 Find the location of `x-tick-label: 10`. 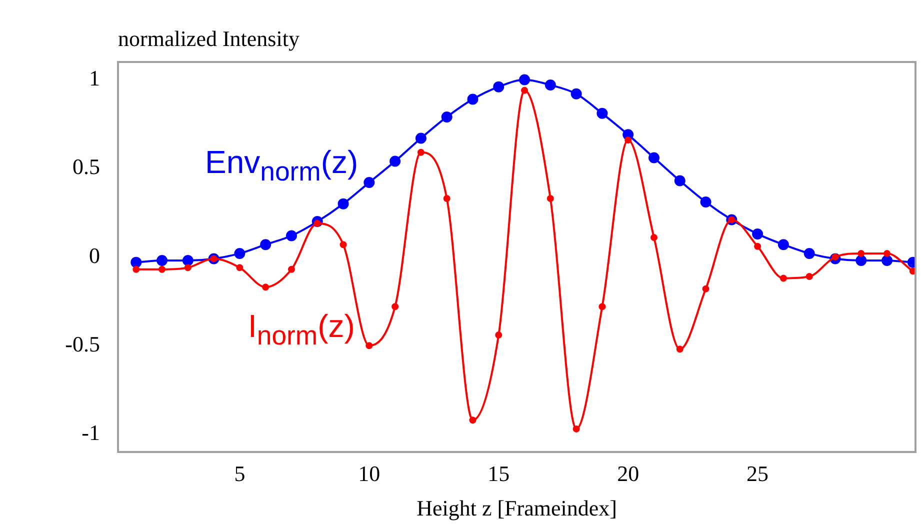

x-tick-label: 10 is located at coordinates (369, 473).